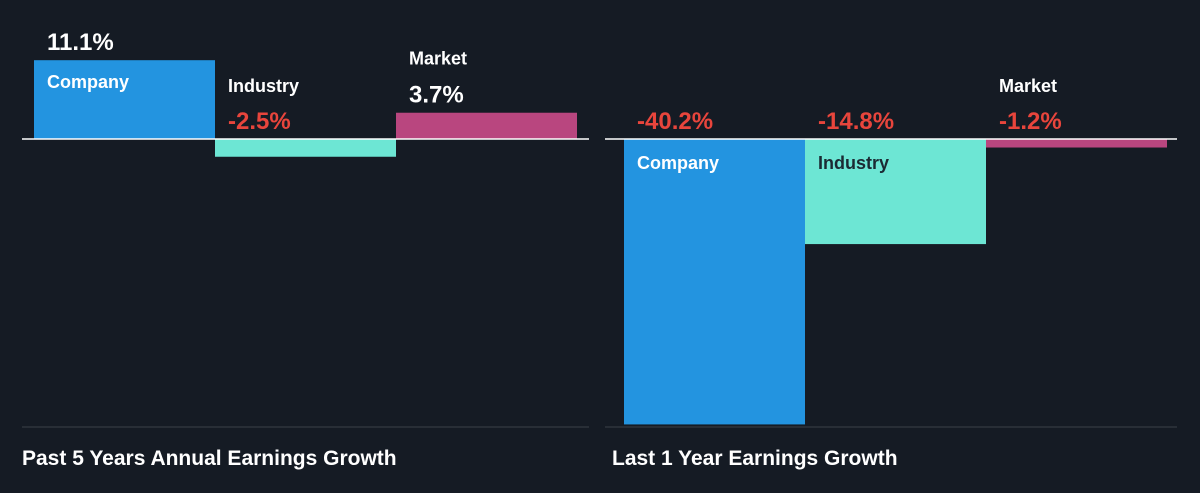  What do you see at coordinates (209, 458) in the screenshot?
I see `chart-title-past-5-years: Past 5 Years Annual Earnings Growth` at bounding box center [209, 458].